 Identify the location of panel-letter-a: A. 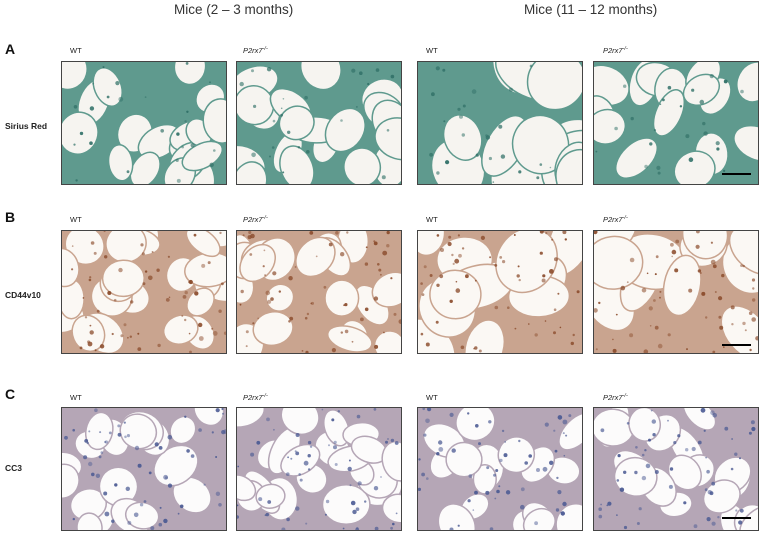
(10, 49).